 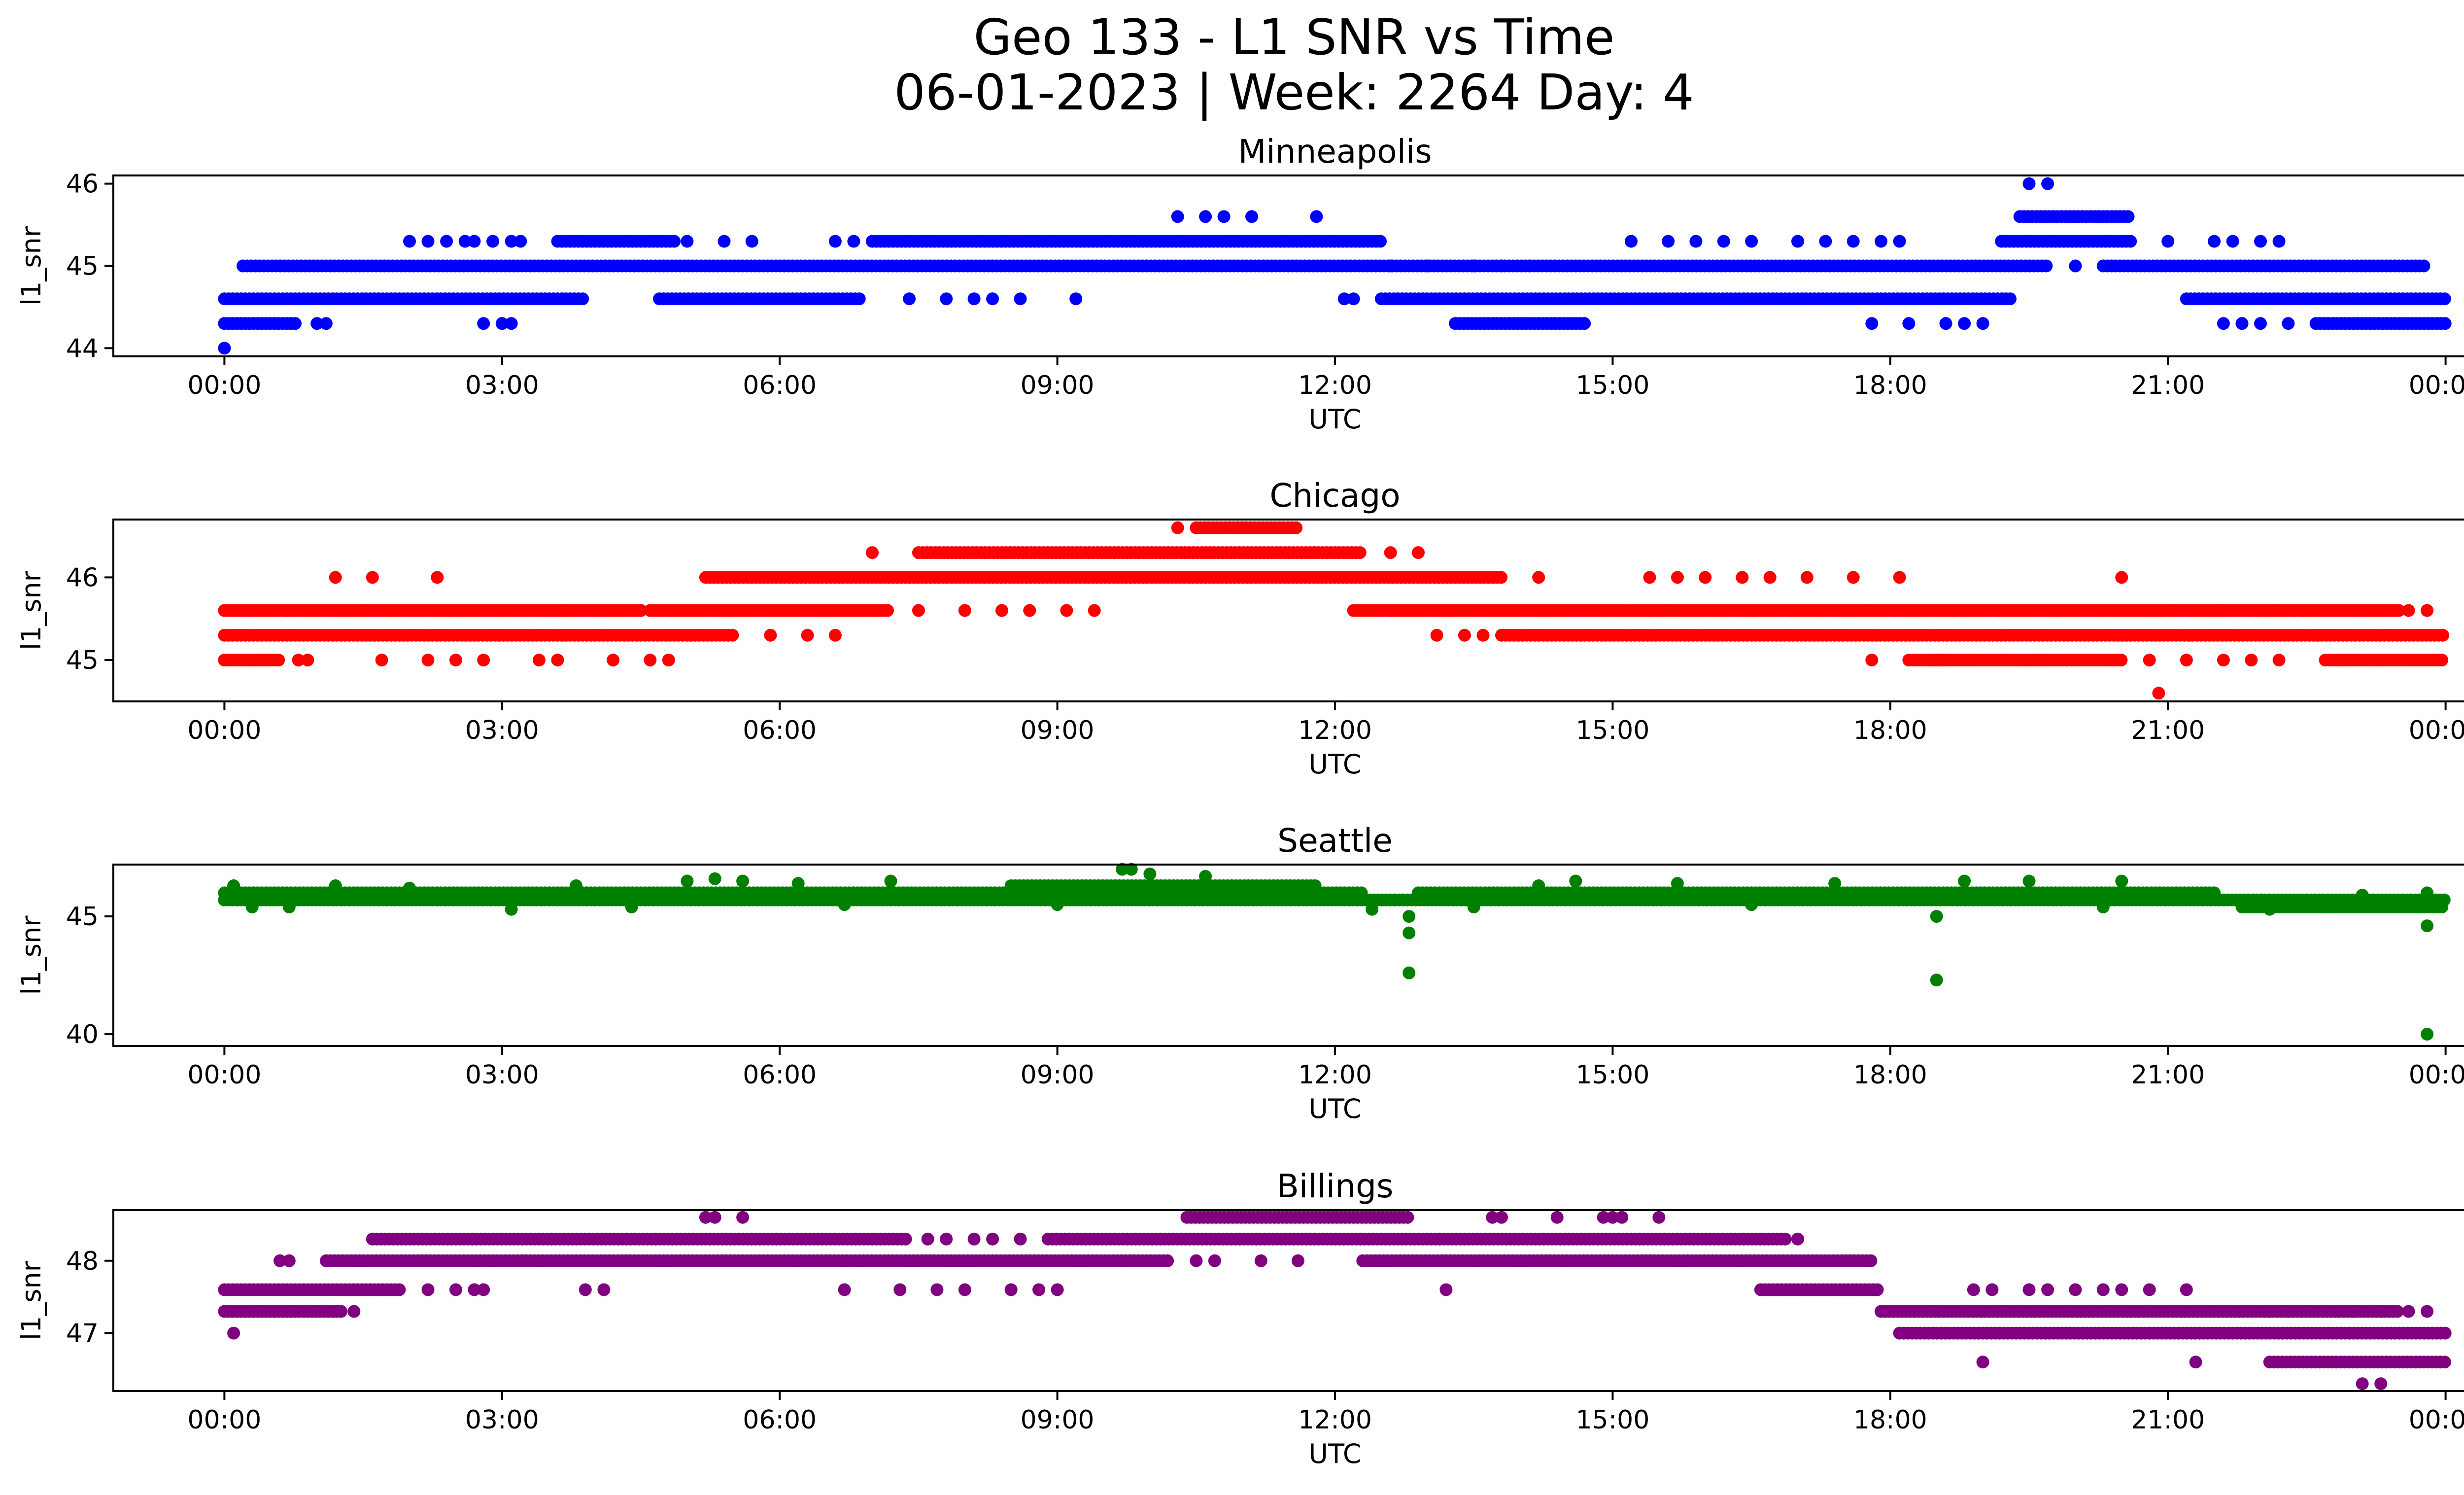 What do you see at coordinates (82, 660) in the screenshot?
I see `y-tick-label: 45` at bounding box center [82, 660].